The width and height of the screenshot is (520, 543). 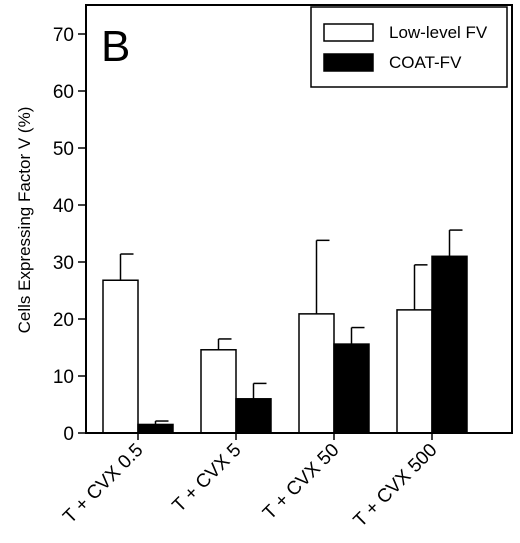 What do you see at coordinates (63, 149) in the screenshot?
I see `y-tick-label: 50` at bounding box center [63, 149].